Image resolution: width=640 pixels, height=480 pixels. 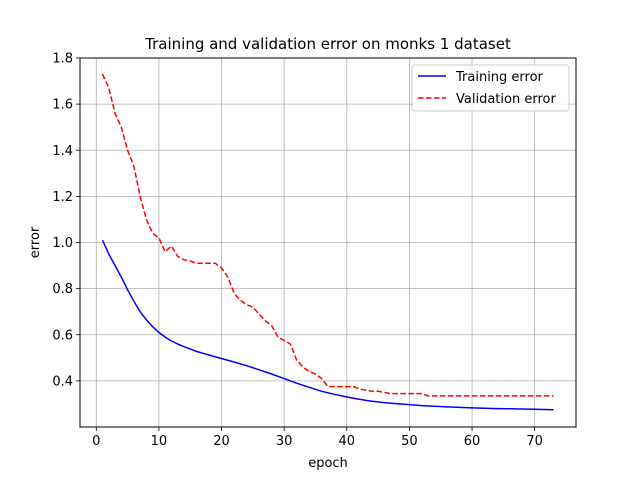 I want to click on y-tick-label: 1.2, so click(x=62, y=197).